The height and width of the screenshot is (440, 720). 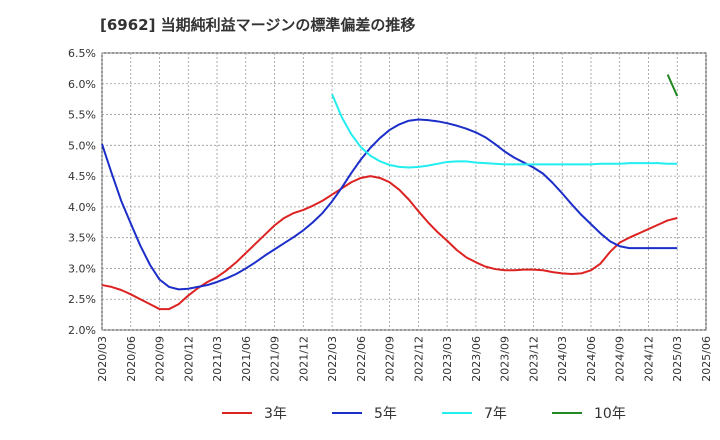 I want to click on x-tick-label: 2022/03, so click(x=332, y=359).